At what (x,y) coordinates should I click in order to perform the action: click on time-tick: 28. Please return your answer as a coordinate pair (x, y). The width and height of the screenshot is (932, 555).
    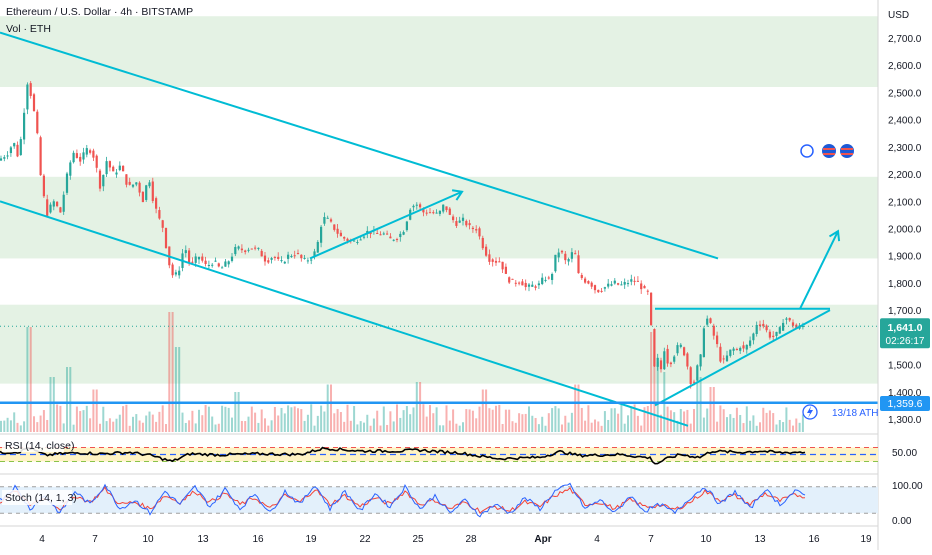
    Looking at the image, I should click on (471, 539).